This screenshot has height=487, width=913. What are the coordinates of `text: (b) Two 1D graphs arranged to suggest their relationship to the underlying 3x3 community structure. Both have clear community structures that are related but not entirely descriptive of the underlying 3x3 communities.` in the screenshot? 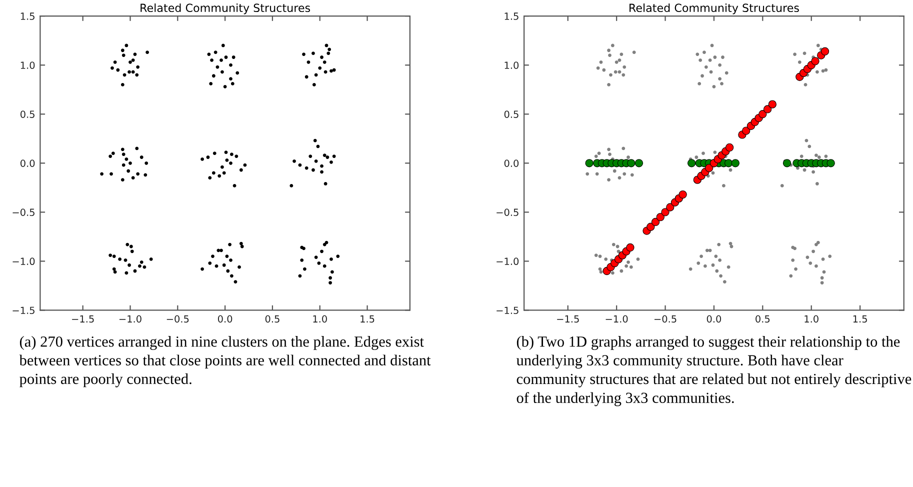 It's located at (714, 371).